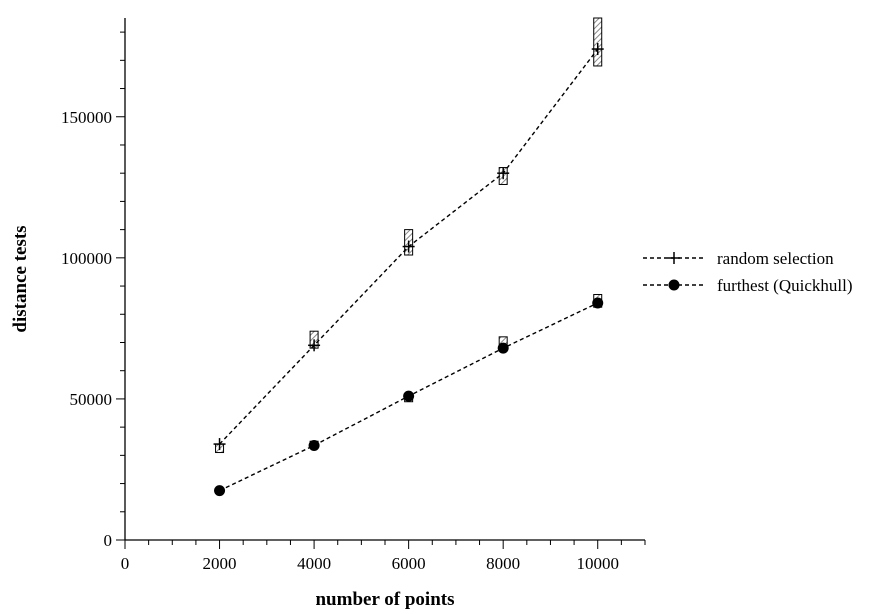 The image size is (891, 614). I want to click on y-axis-title: distance tests, so click(20, 278).